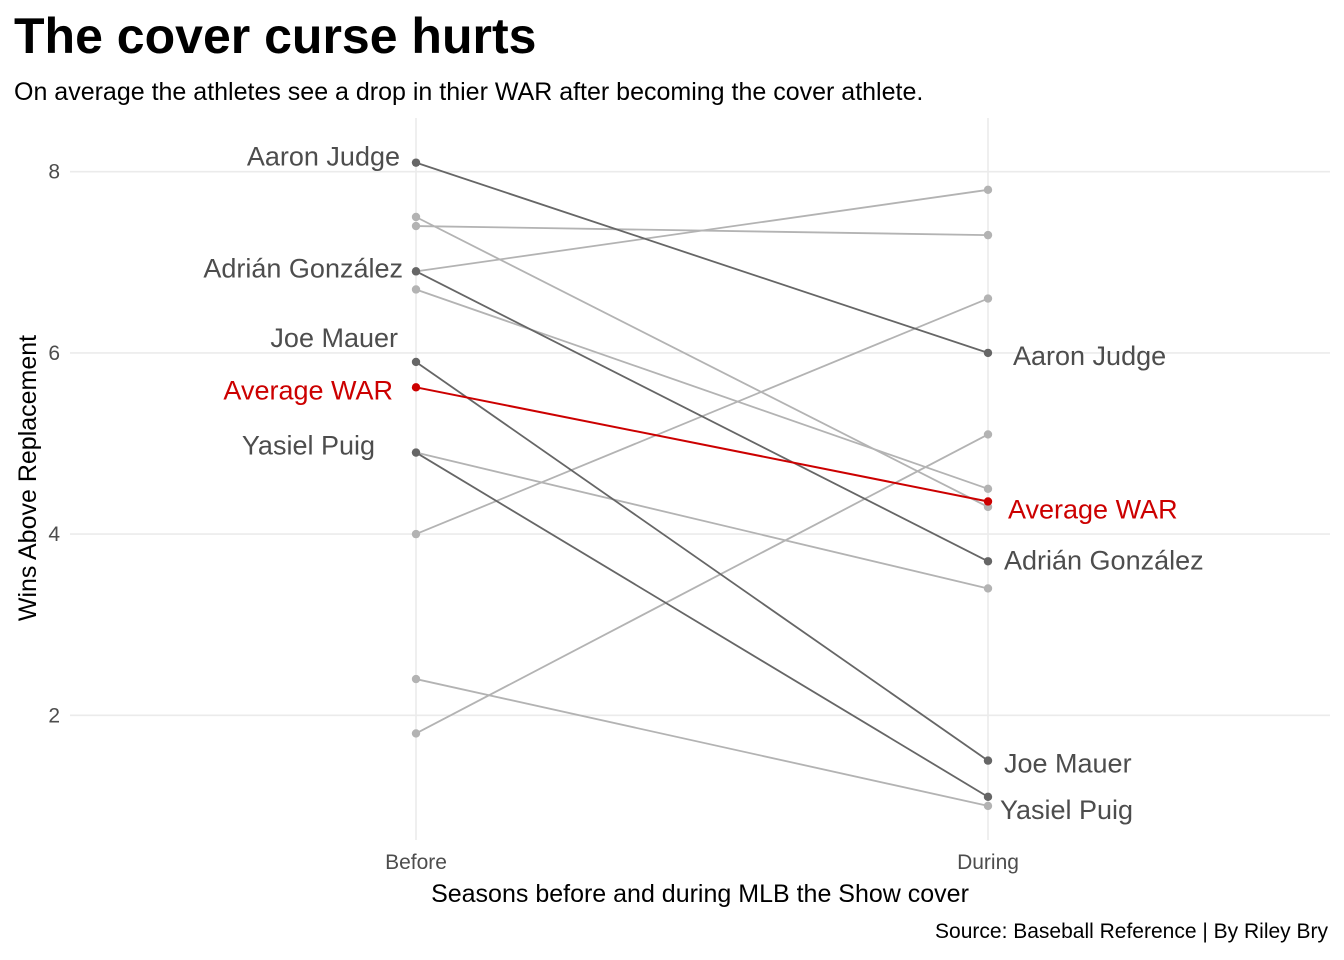  Describe the element at coordinates (308, 390) in the screenshot. I see `series-label-before: Average WAR` at that location.